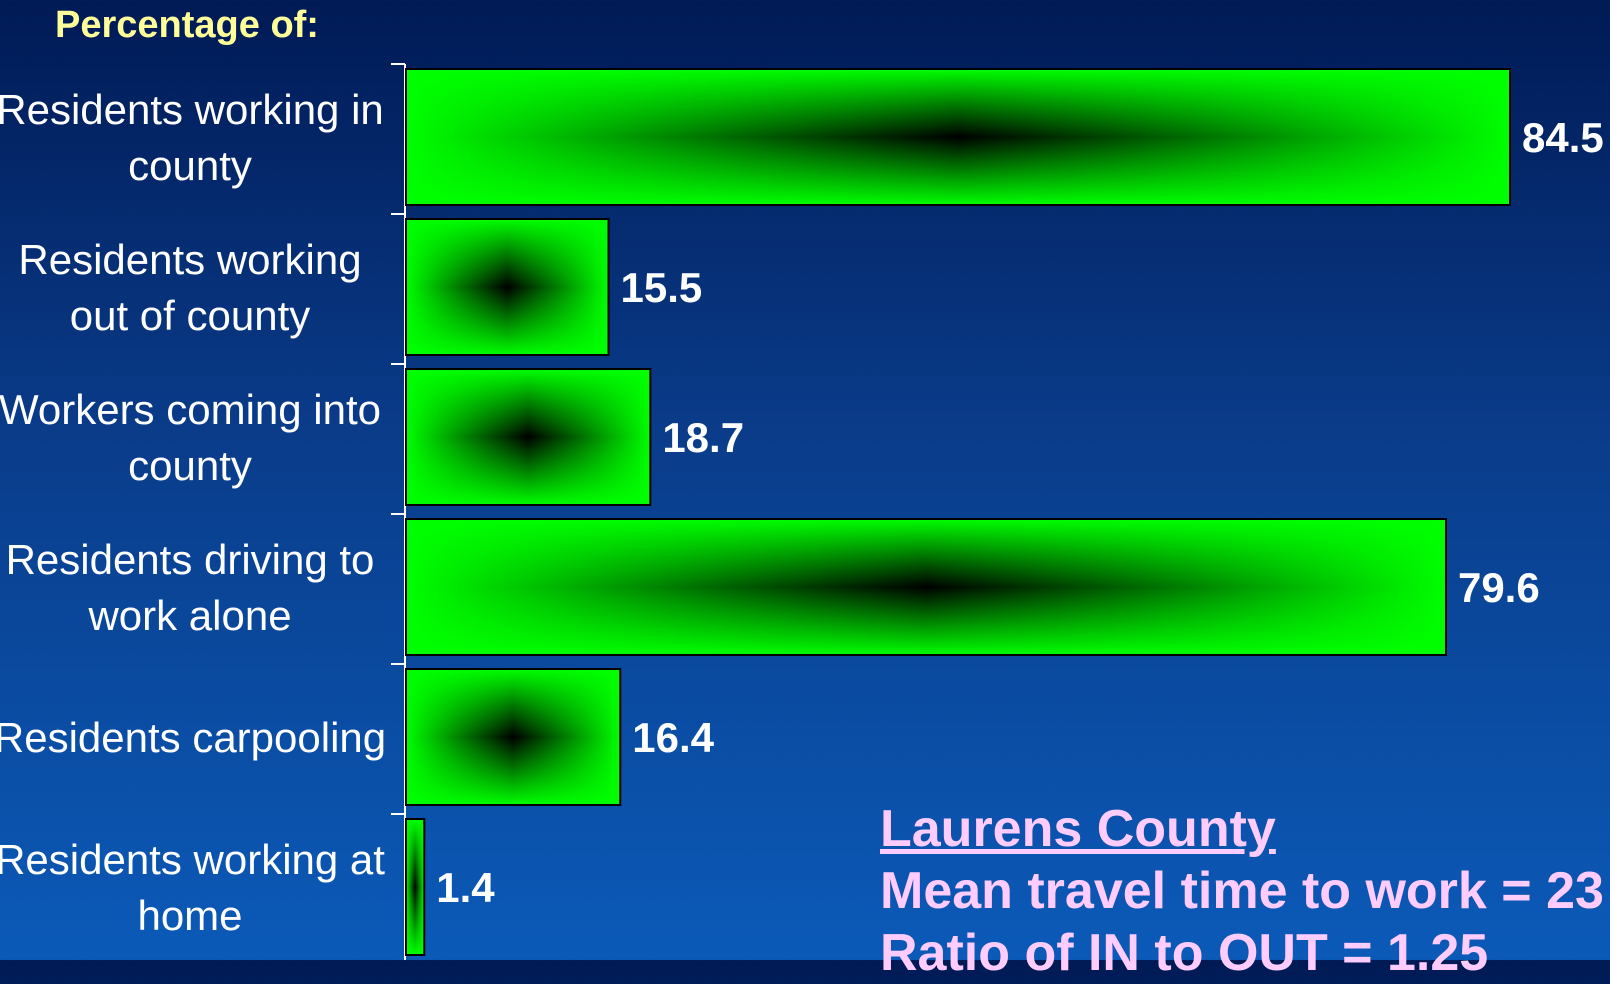 The width and height of the screenshot is (1610, 984). What do you see at coordinates (190, 587) in the screenshot?
I see `category-label: Residents driving to work alone` at bounding box center [190, 587].